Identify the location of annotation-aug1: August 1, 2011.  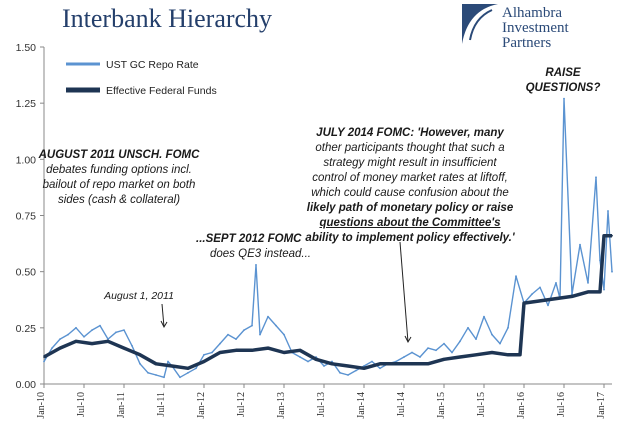
(139, 296).